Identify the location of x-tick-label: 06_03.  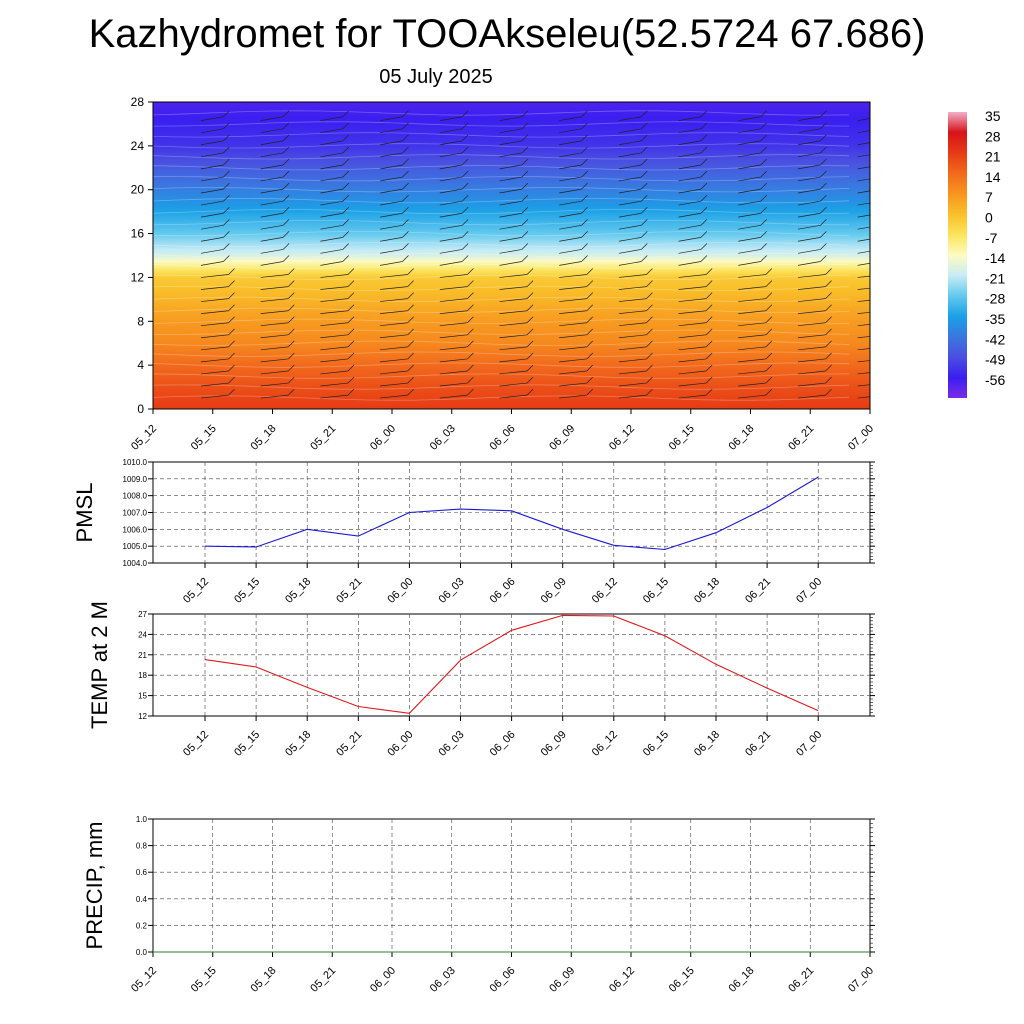
(452, 591).